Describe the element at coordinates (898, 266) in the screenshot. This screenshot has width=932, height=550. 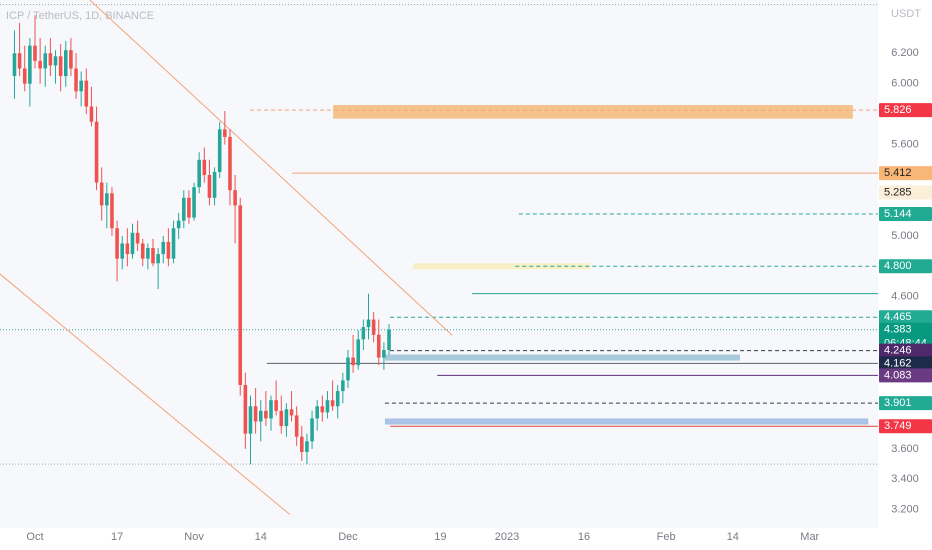
I see `price-label: 4.800` at that location.